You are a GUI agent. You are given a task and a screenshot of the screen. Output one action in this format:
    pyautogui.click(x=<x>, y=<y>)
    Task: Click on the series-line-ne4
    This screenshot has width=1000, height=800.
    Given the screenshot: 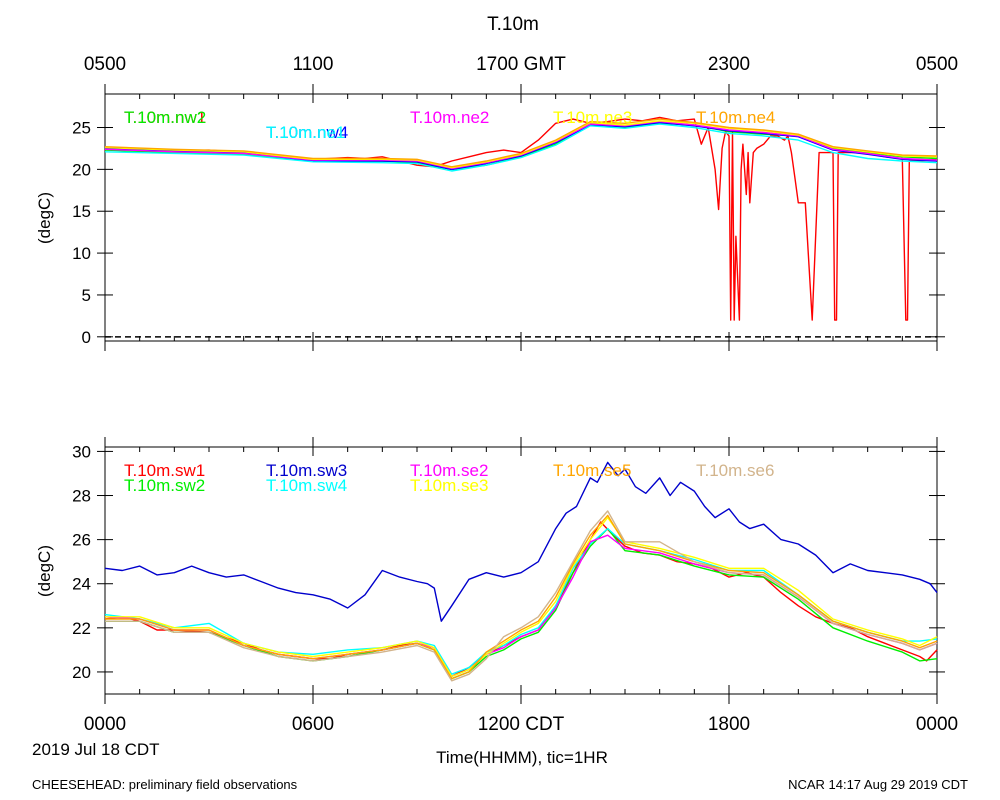 What is the action you would take?
    pyautogui.click(x=521, y=143)
    